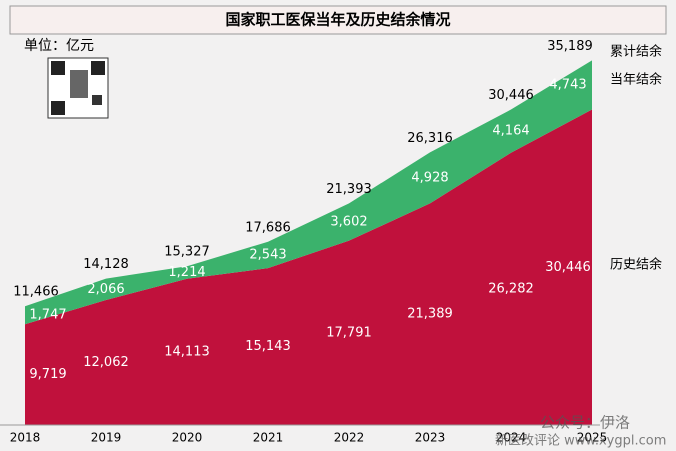  I want to click on value-label: 4,928, so click(429, 177).